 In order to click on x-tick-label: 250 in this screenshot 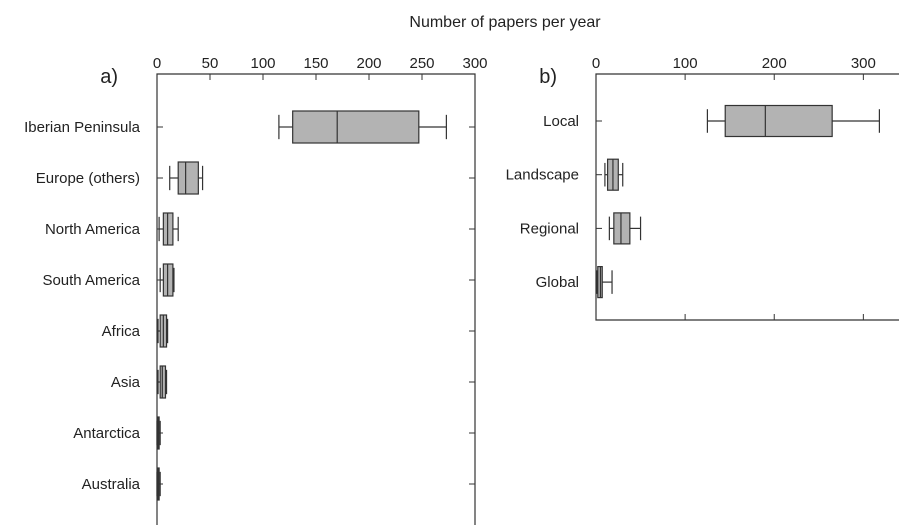, I will do `click(421, 63)`.